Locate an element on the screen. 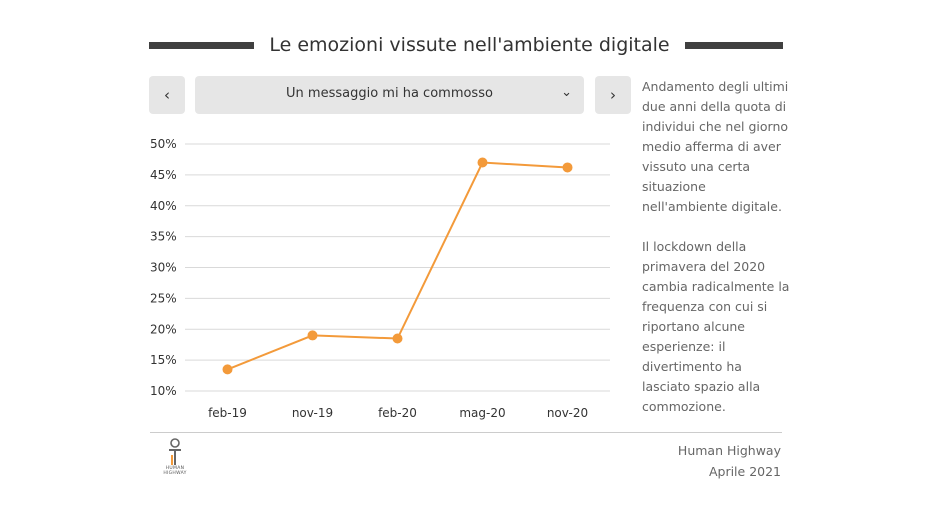 The width and height of the screenshot is (945, 518). emotion-select-value: Un messaggio mi ha commosso is located at coordinates (389, 93).